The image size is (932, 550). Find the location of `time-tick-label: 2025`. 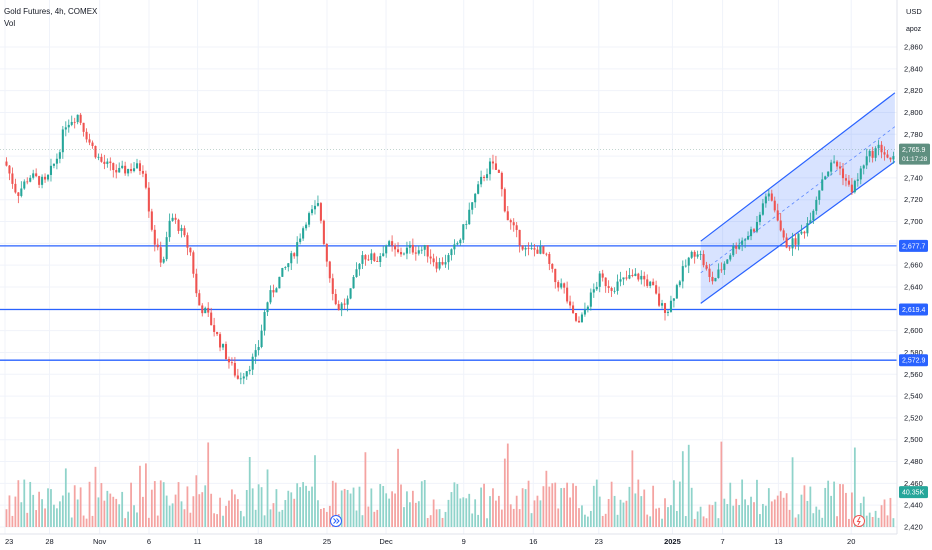

time-tick-label: 2025 is located at coordinates (672, 541).